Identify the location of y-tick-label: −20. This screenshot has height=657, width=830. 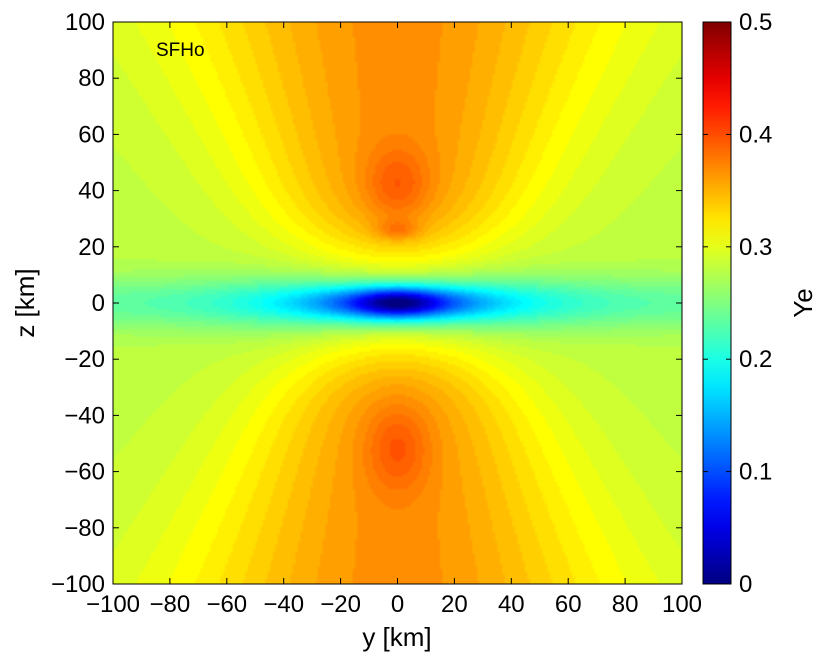
(84, 359).